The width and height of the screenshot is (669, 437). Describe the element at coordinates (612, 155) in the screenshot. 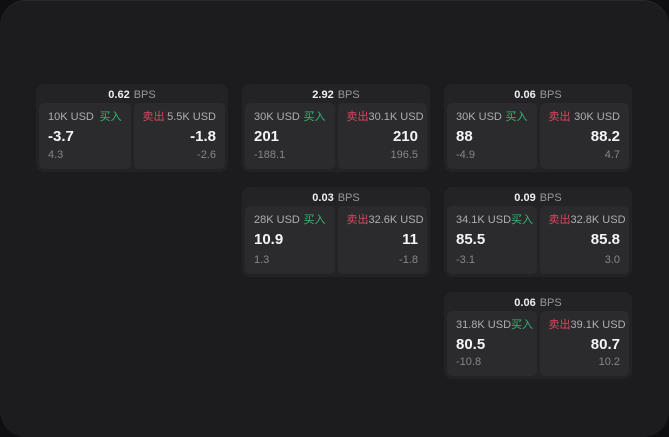

I see `sell-delta: 4.7` at that location.